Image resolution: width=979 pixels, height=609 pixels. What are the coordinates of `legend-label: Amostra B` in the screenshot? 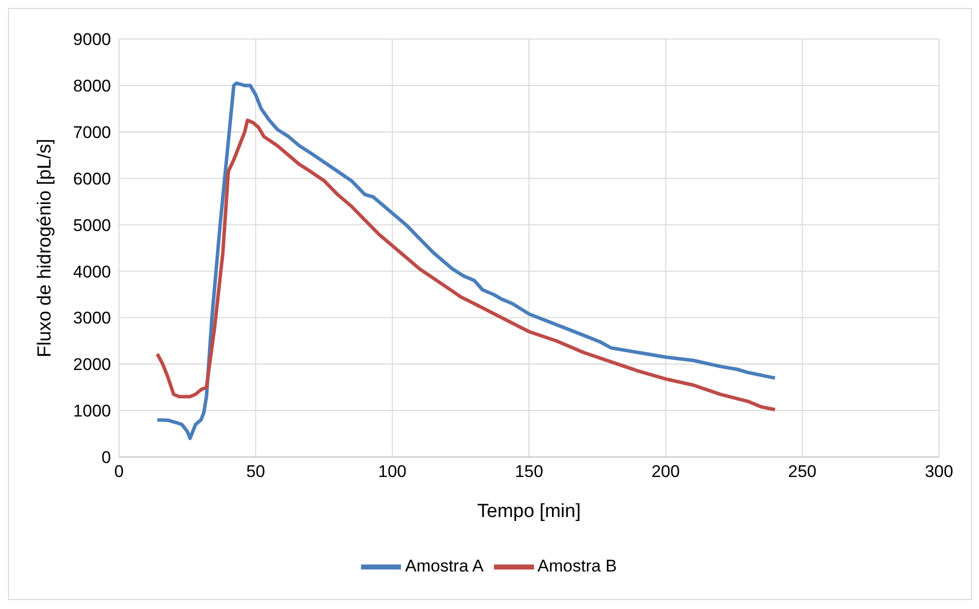 It's located at (577, 566).